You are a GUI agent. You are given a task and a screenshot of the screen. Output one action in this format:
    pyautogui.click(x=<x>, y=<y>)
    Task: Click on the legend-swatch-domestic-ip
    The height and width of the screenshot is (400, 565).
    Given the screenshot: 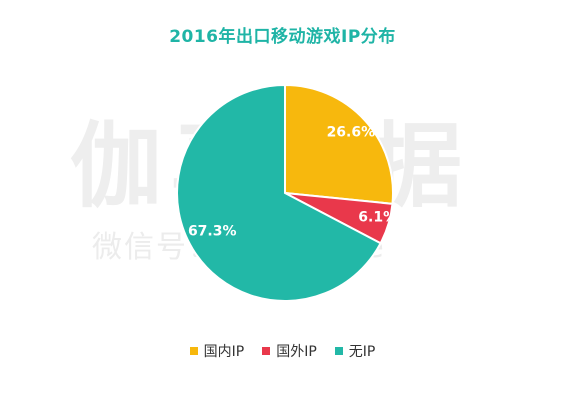 What is the action you would take?
    pyautogui.click(x=193, y=351)
    